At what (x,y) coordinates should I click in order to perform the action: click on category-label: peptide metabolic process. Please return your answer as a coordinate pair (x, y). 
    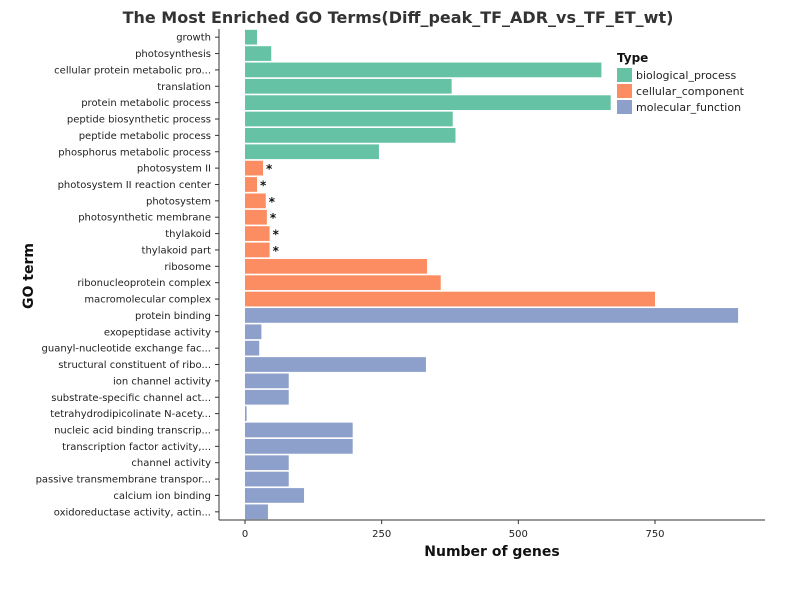
    Looking at the image, I should click on (145, 136).